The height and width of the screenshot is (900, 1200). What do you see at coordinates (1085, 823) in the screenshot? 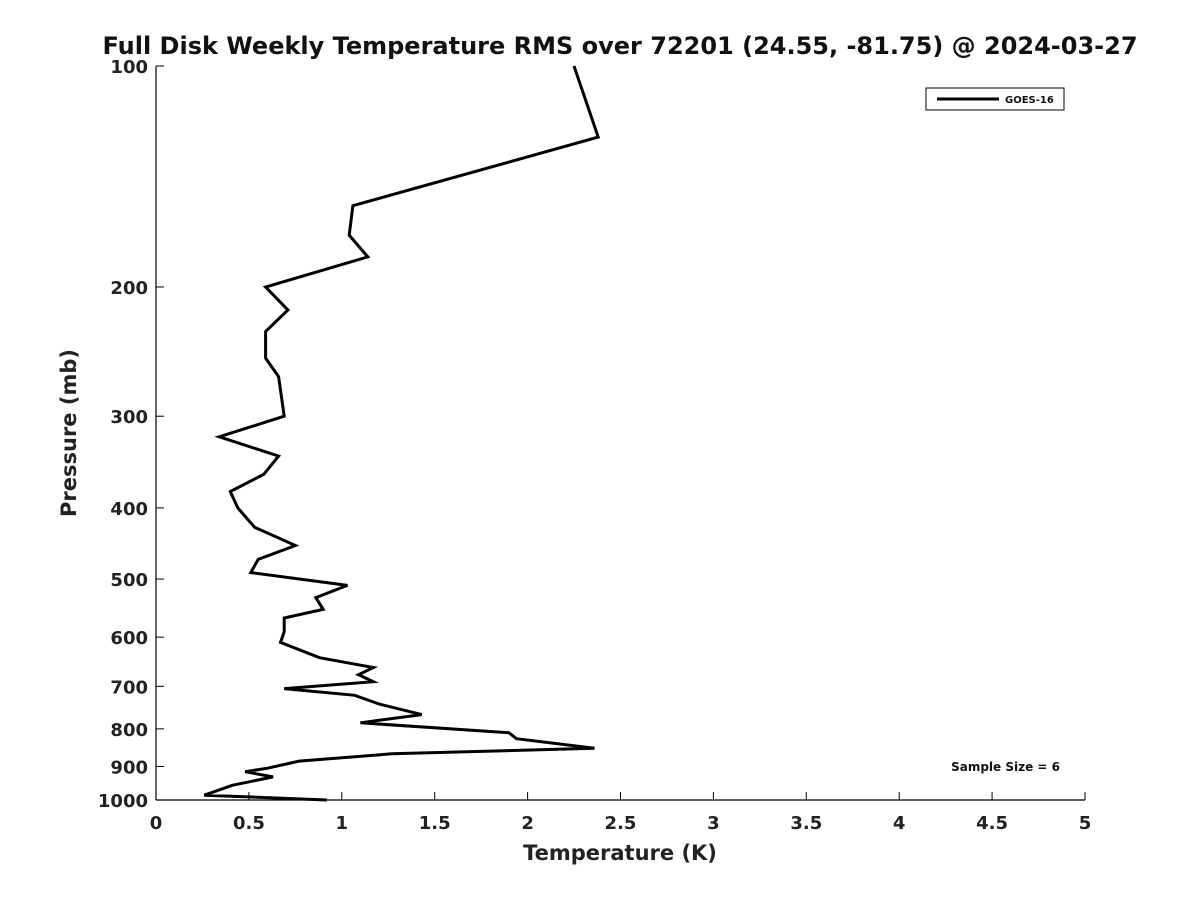
I see `x-tick-label: 5` at bounding box center [1085, 823].